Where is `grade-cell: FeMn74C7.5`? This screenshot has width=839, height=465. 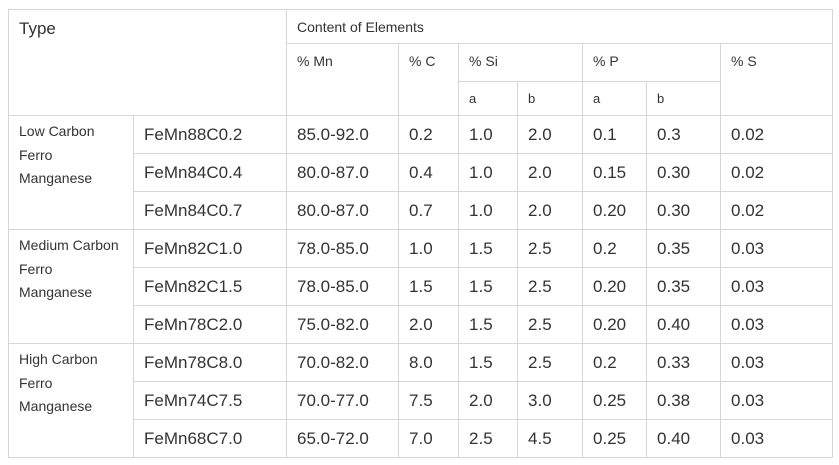 grade-cell: FeMn74C7.5 is located at coordinates (210, 400).